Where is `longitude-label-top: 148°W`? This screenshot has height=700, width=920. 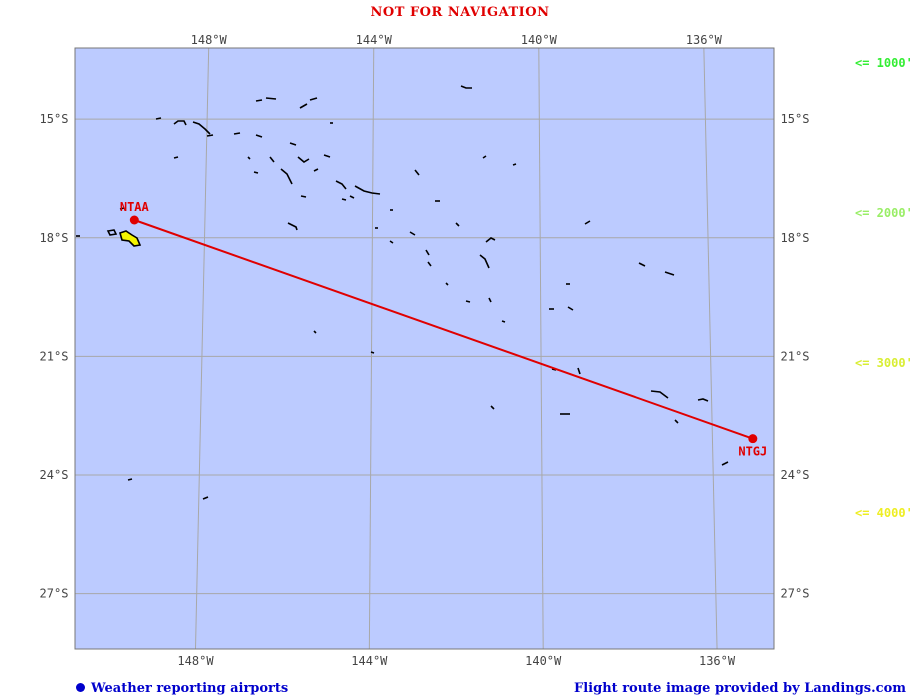 longitude-label-top: 148°W is located at coordinates (209, 40).